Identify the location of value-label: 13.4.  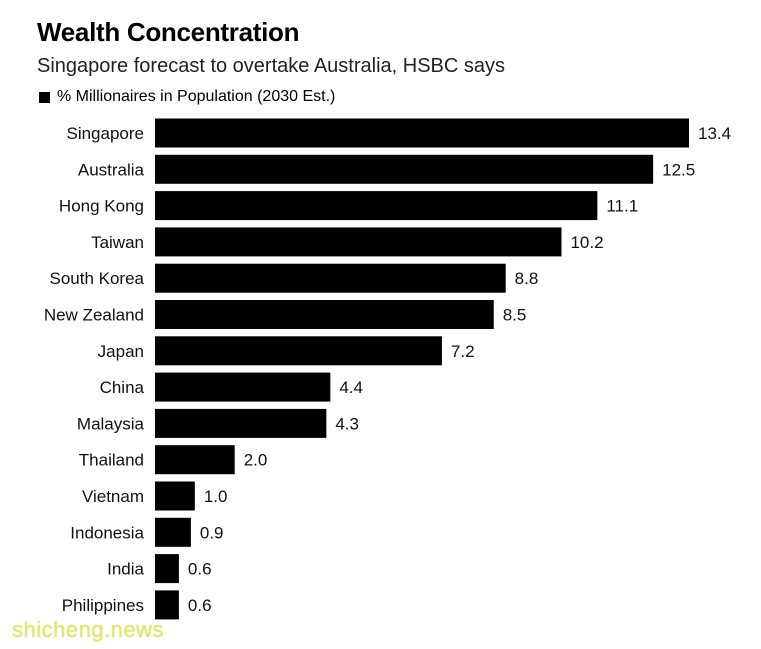
(714, 133).